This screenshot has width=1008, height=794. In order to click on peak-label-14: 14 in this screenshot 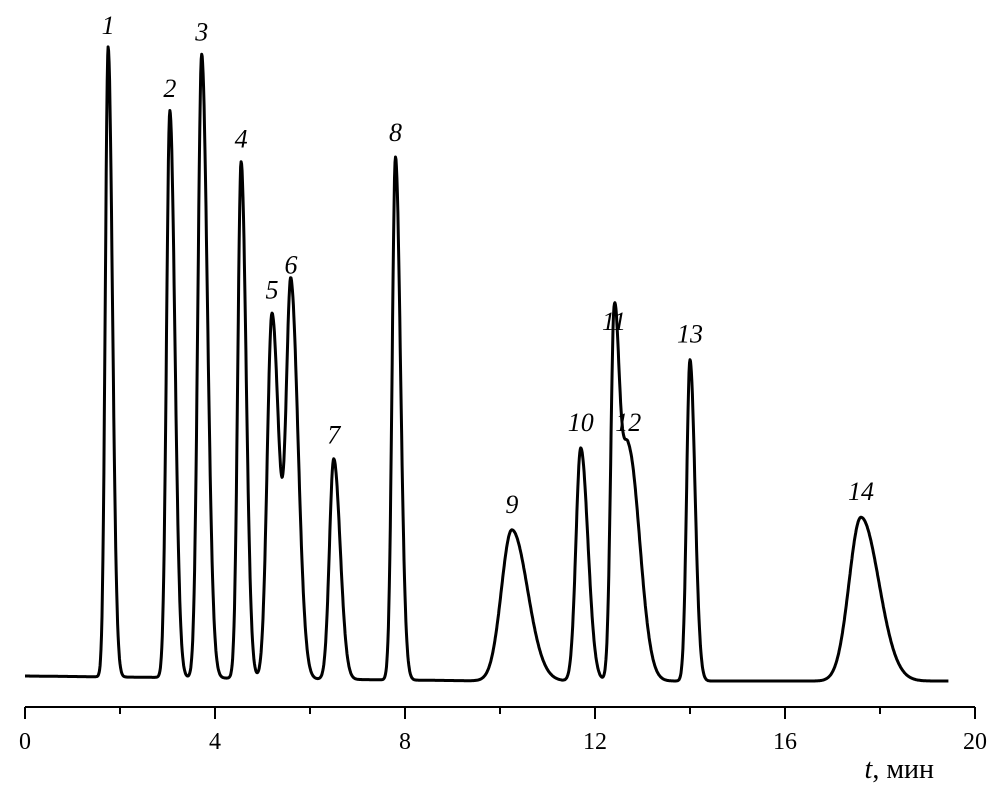, I will do `click(861, 491)`.